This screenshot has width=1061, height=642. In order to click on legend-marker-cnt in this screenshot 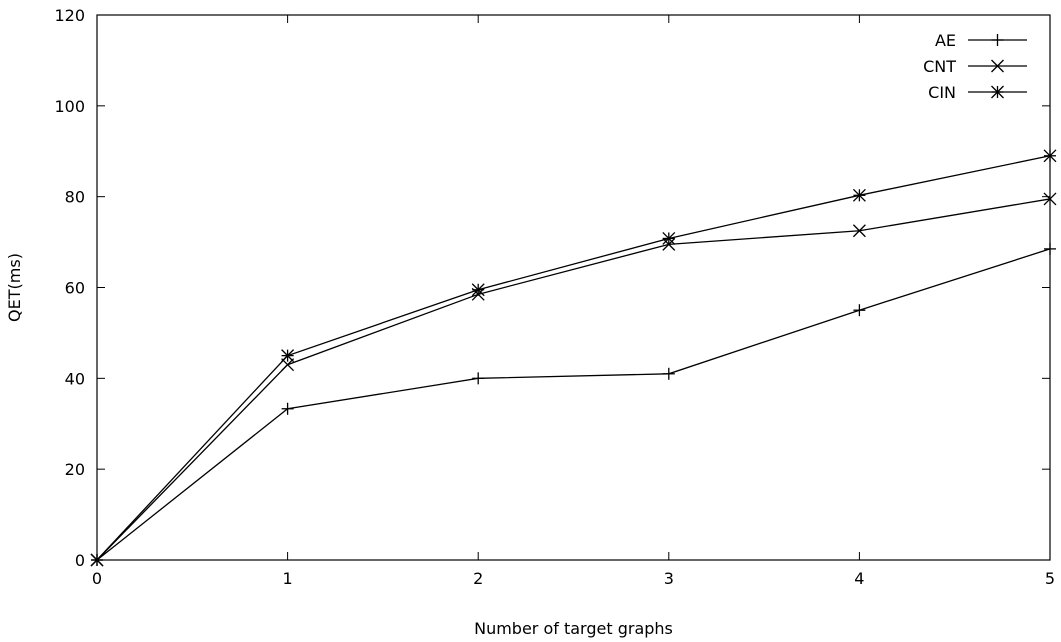, I will do `click(997, 66)`.